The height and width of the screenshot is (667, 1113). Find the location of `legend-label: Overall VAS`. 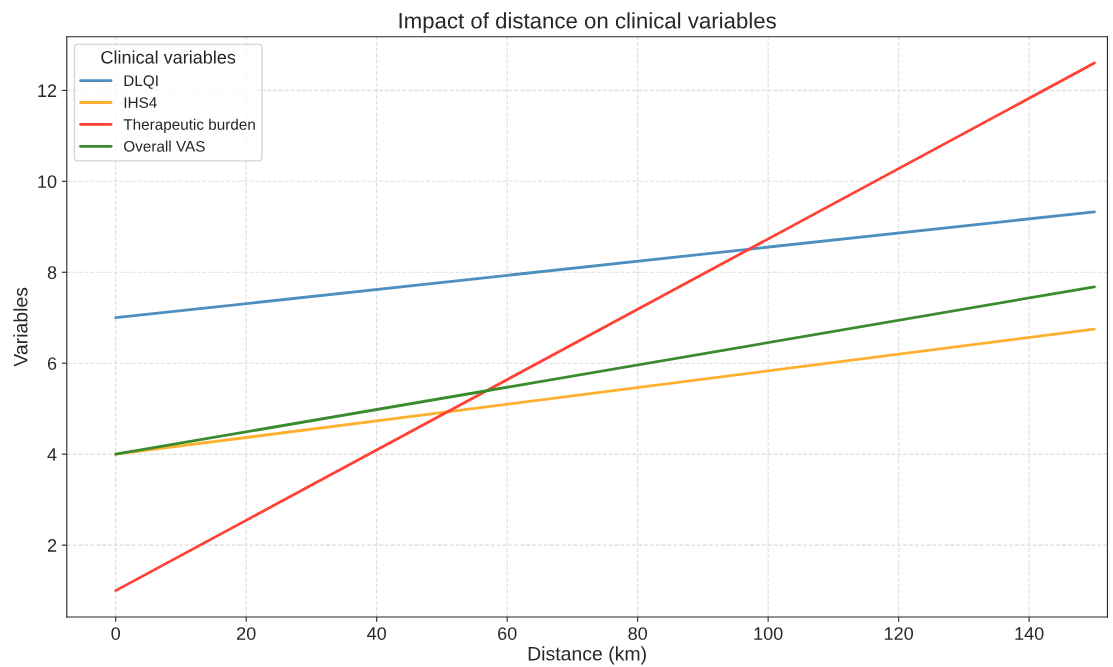

legend-label: Overall VAS is located at coordinates (164, 146).